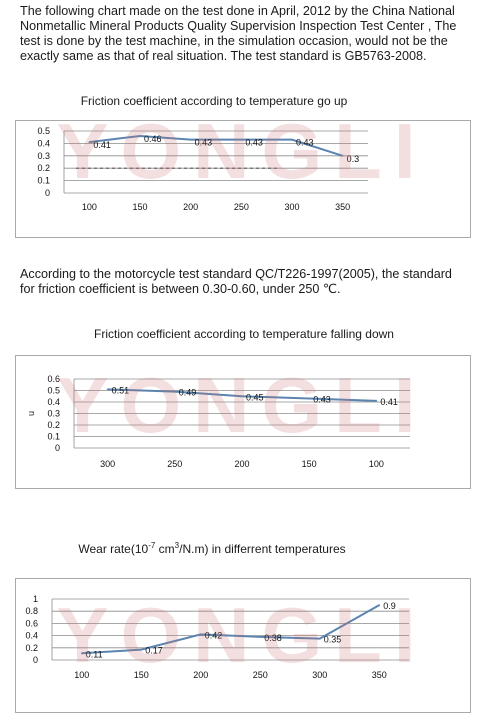 The height and width of the screenshot is (725, 484). What do you see at coordinates (121, 390) in the screenshot?
I see `chart2-data-label: 0.51` at bounding box center [121, 390].